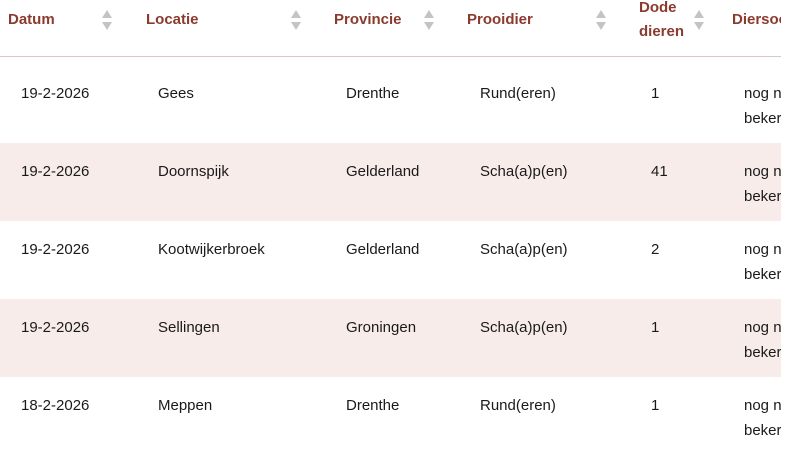 The width and height of the screenshot is (800, 449). Describe the element at coordinates (31, 19) in the screenshot. I see `column-label: Datum` at that location.